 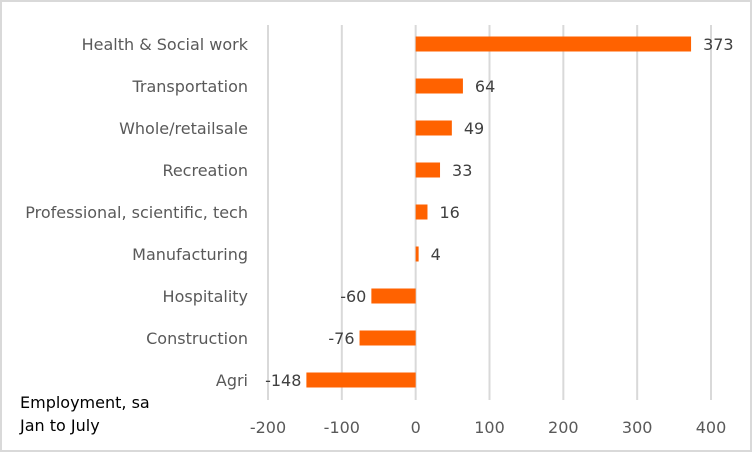 What do you see at coordinates (718, 44) in the screenshot?
I see `data-label: 373` at bounding box center [718, 44].